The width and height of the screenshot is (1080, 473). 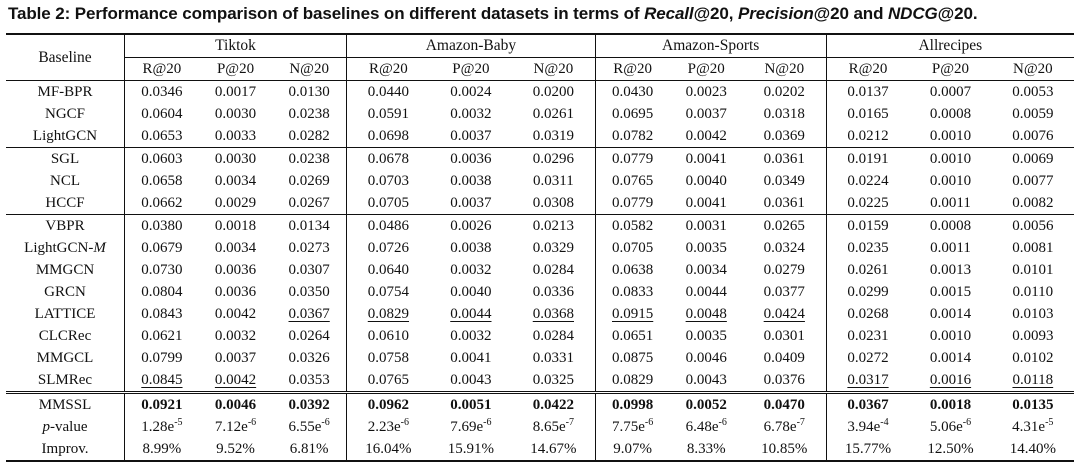 What do you see at coordinates (784, 136) in the screenshot?
I see `metric-value: 0.0369` at bounding box center [784, 136].